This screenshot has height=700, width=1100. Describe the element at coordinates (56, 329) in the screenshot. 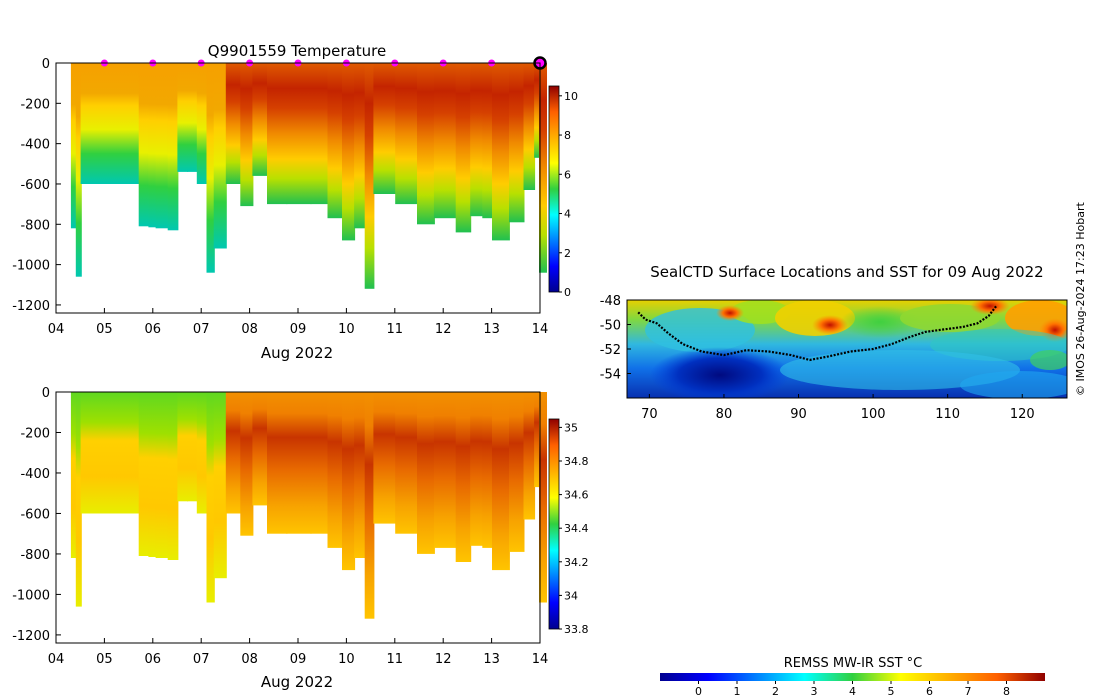

I see `temperature-x-tick-label: 04` at that location.